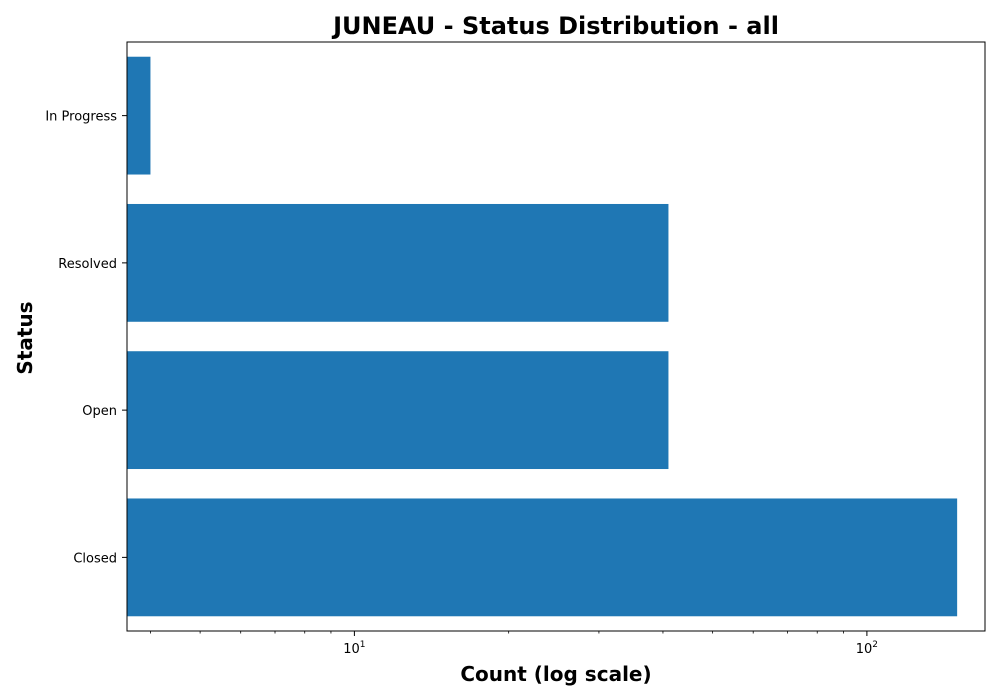 The height and width of the screenshot is (700, 1000). Describe the element at coordinates (139, 115) in the screenshot. I see `bar-in-progress` at that location.